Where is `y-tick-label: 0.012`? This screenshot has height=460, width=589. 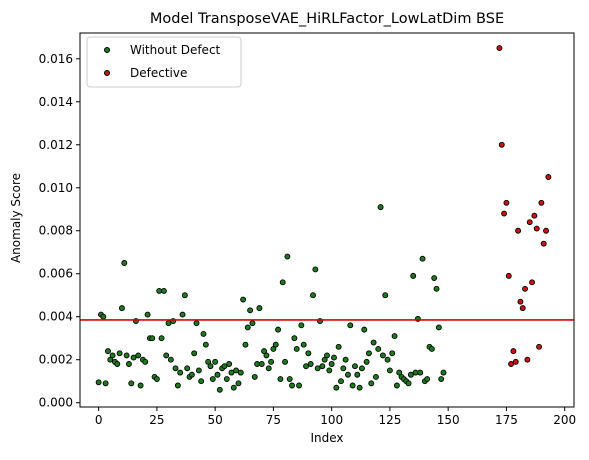 y-tick-label: 0.012 is located at coordinates (56, 145).